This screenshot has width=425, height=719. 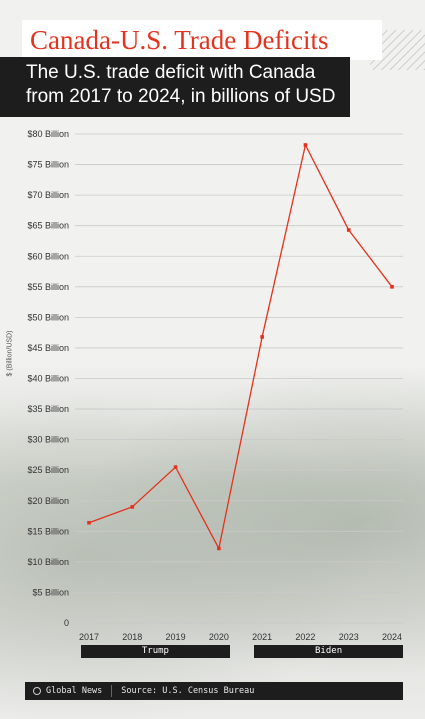 What do you see at coordinates (155, 651) in the screenshot?
I see `period-bar-trump: Trump` at bounding box center [155, 651].